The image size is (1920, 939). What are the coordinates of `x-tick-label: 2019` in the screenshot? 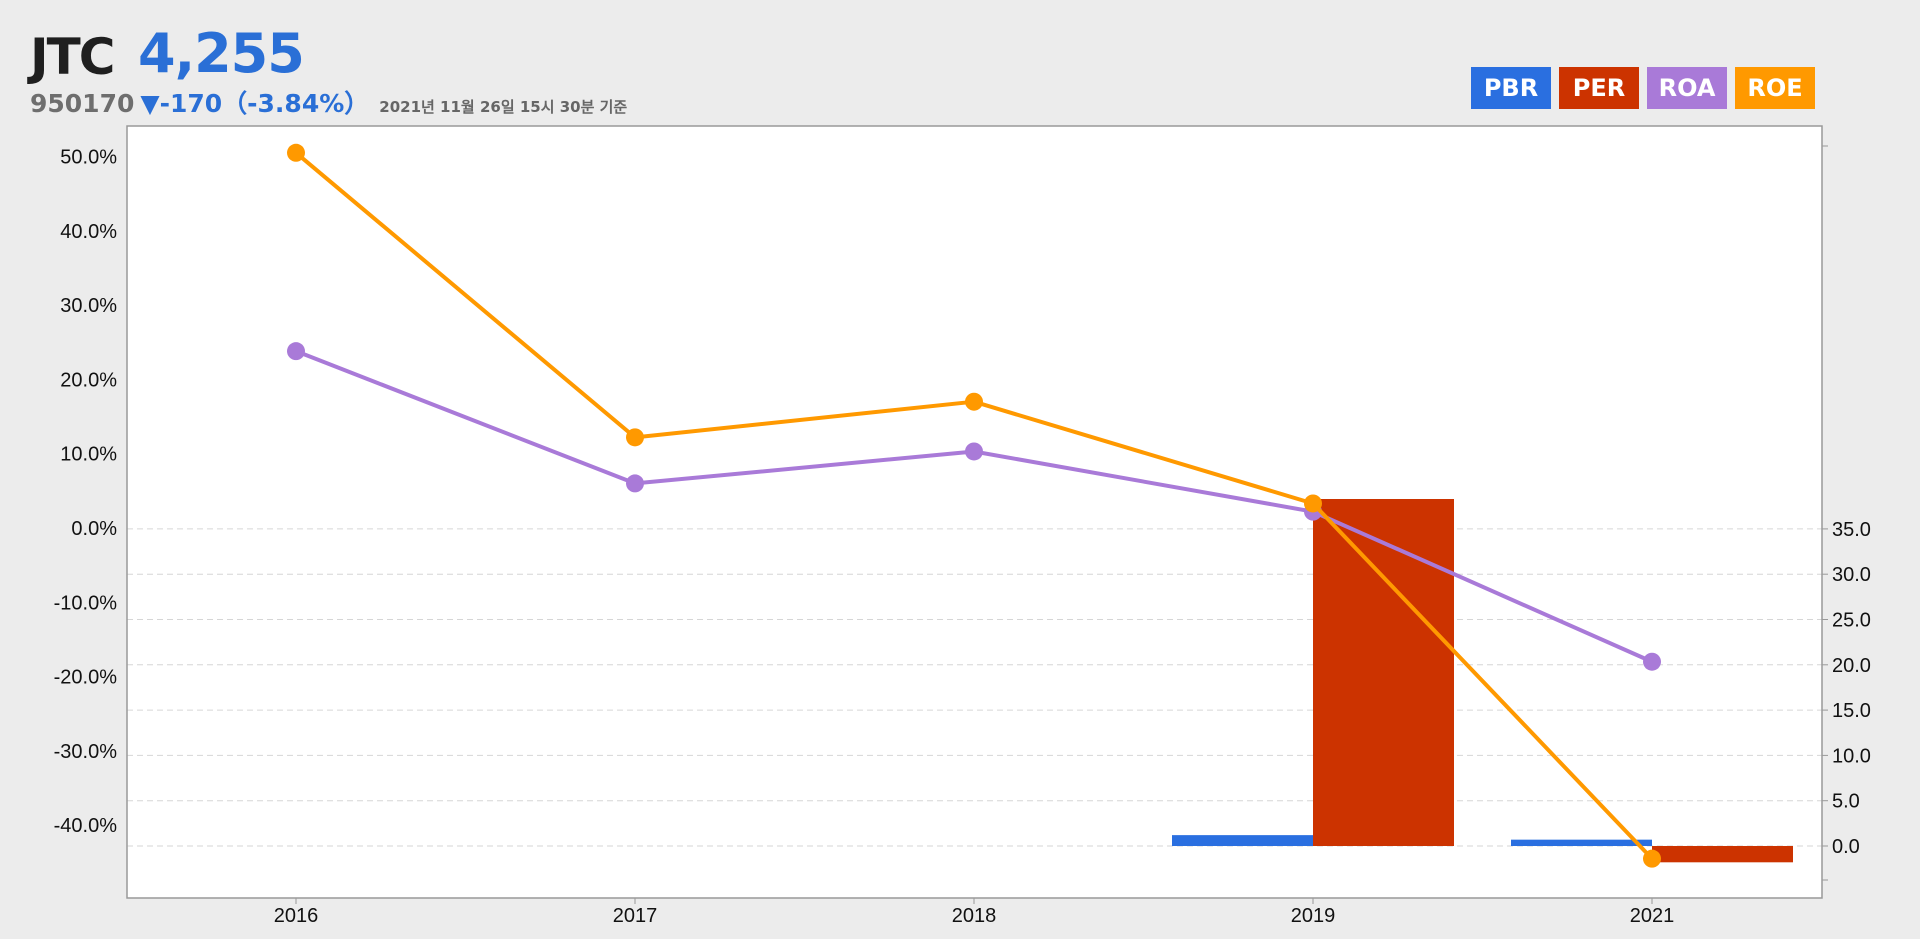 It's located at (1313, 916).